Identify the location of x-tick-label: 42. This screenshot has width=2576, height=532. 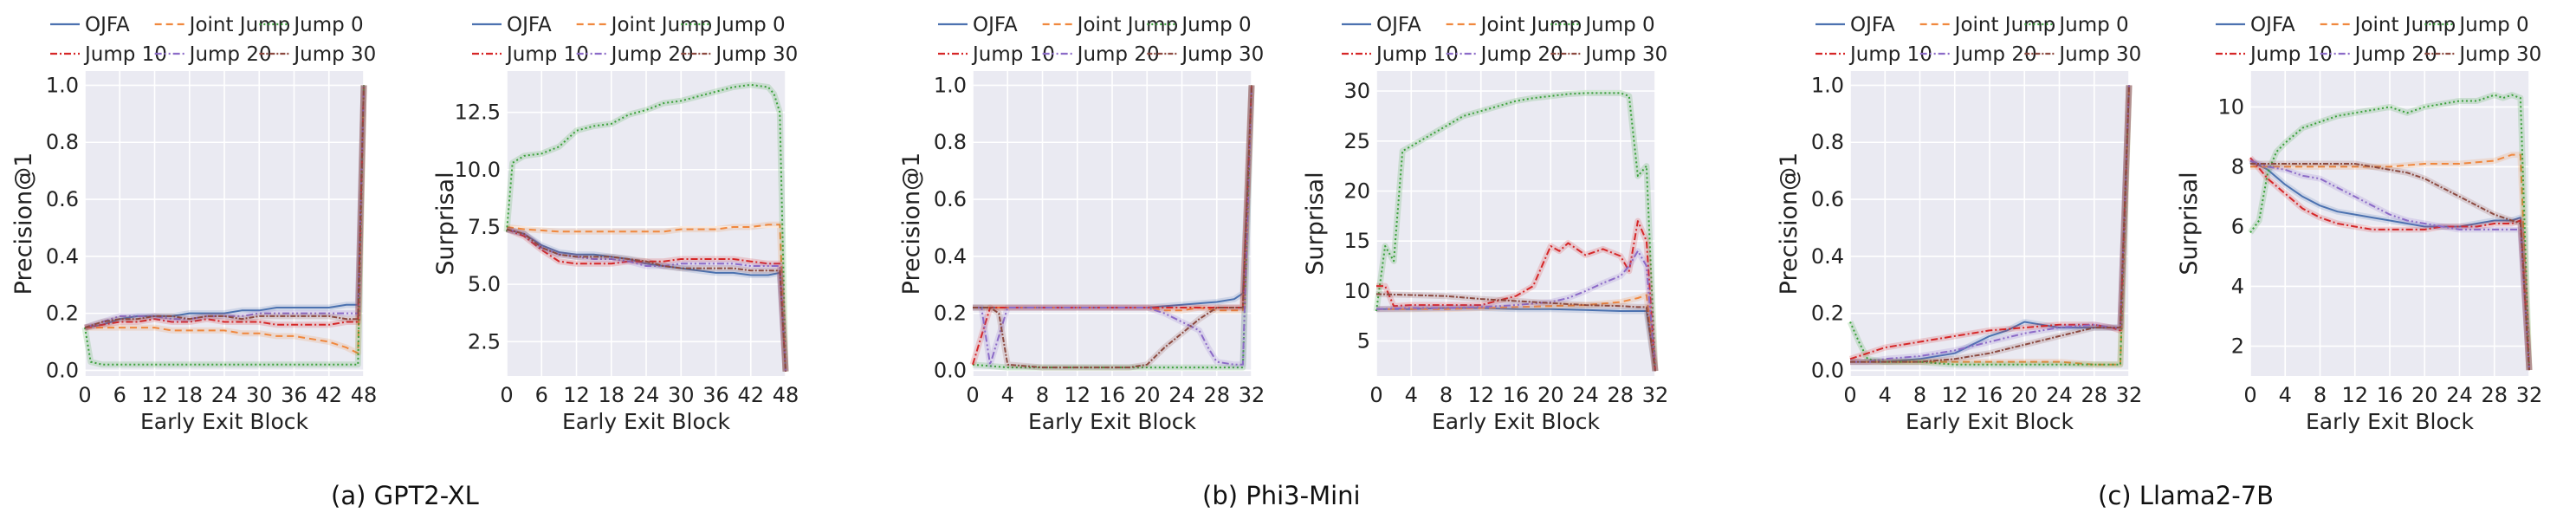
(750, 395).